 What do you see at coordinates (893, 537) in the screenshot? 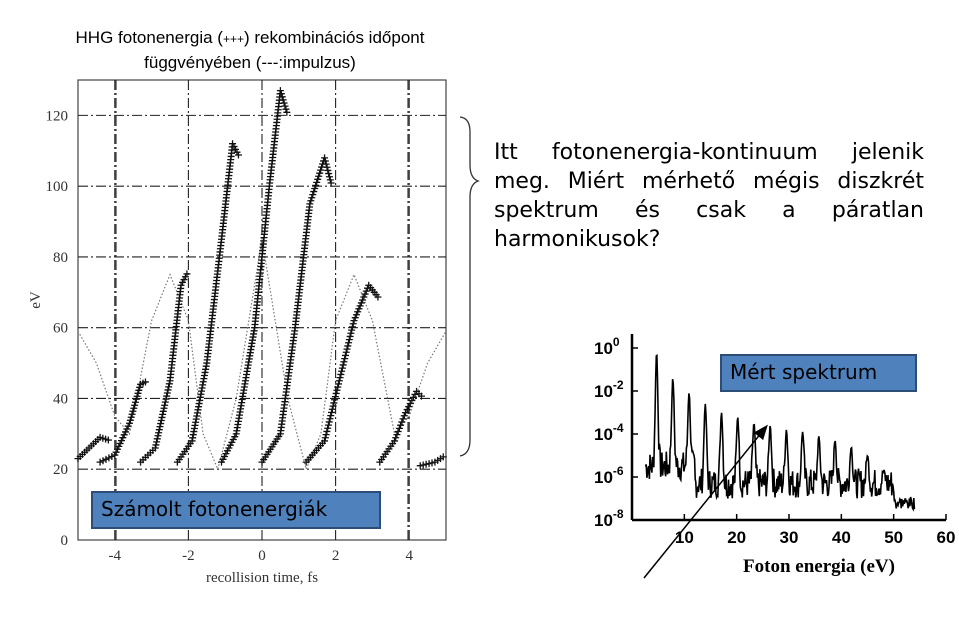
I see `right-xtick-label: 50` at bounding box center [893, 537].